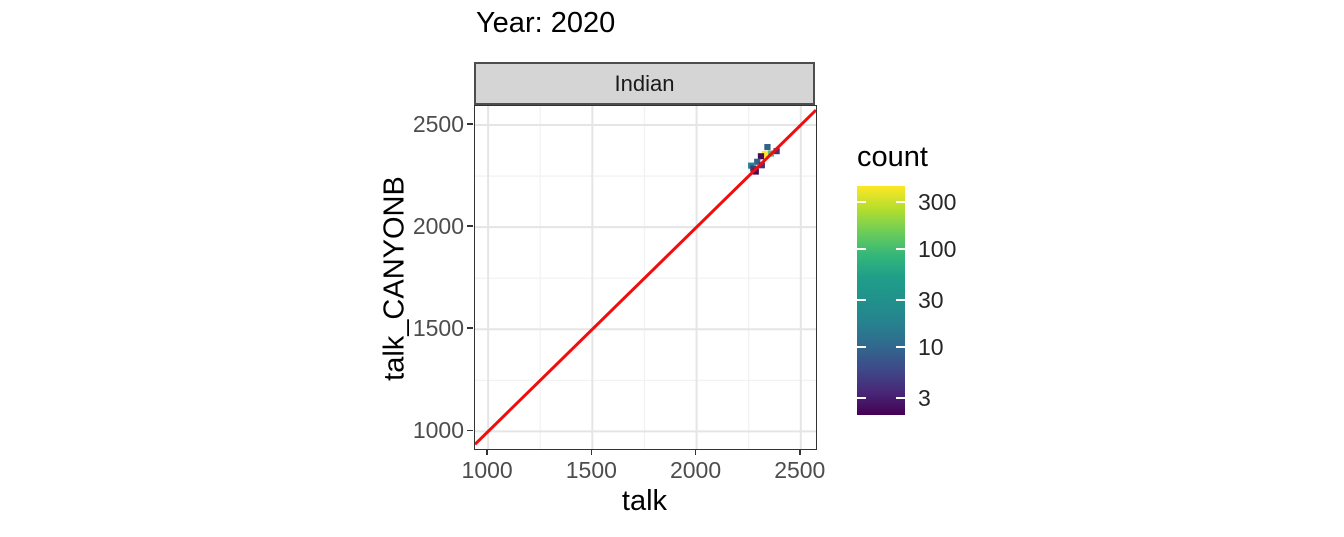 This screenshot has height=537, width=1344. What do you see at coordinates (487, 470) in the screenshot?
I see `x-axis-tick-label: 1000` at bounding box center [487, 470].